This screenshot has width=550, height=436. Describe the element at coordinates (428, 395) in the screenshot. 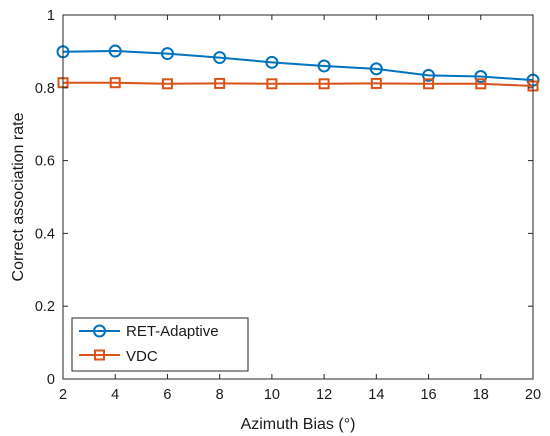

I see `x-tick-label: 16` at that location.